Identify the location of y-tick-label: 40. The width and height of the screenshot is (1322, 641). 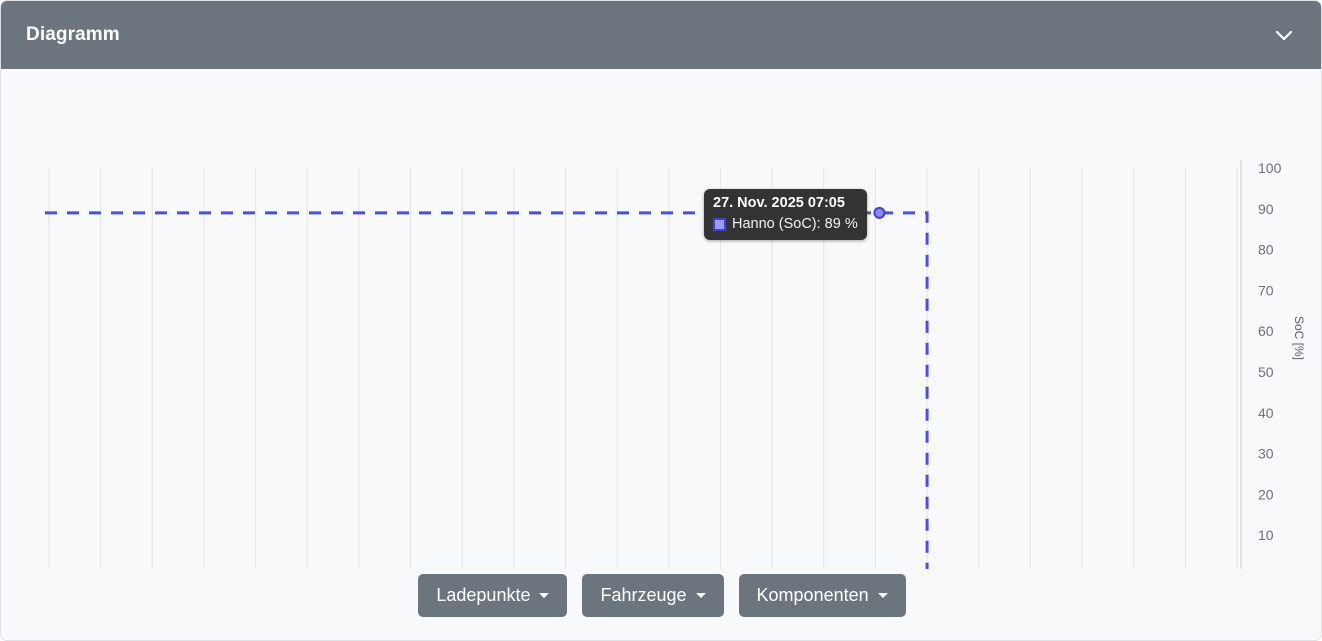
(1266, 413).